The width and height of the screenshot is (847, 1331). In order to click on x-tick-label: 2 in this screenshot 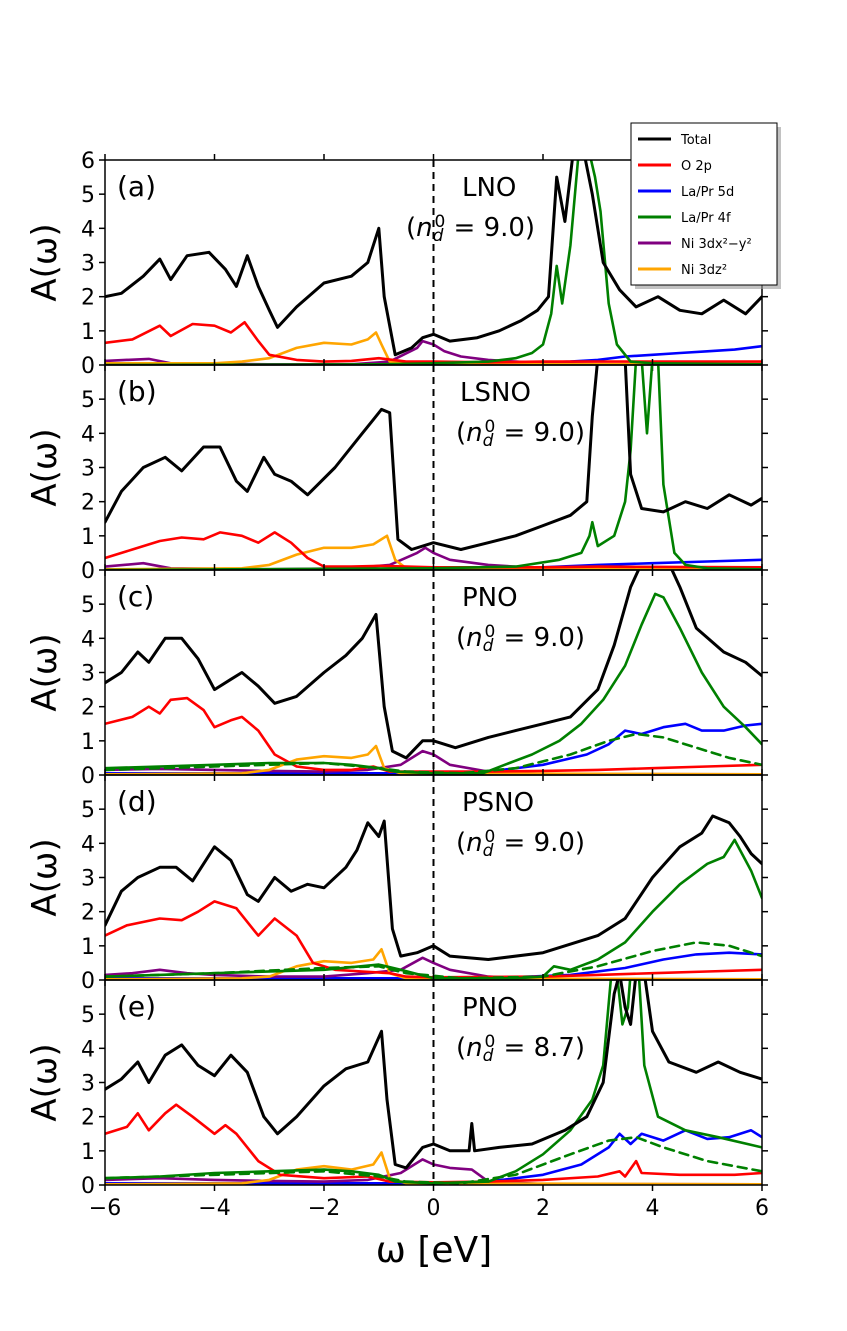, I will do `click(543, 1208)`.